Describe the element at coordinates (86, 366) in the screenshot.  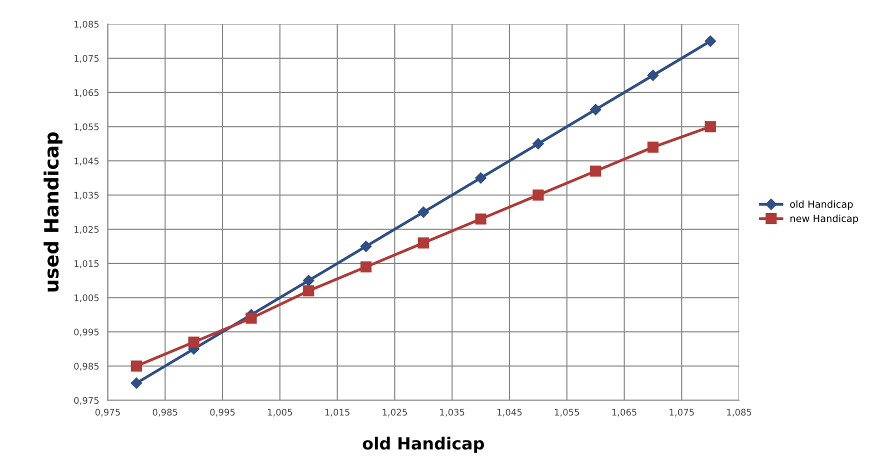
I see `y-tick-label: 0,985` at that location.